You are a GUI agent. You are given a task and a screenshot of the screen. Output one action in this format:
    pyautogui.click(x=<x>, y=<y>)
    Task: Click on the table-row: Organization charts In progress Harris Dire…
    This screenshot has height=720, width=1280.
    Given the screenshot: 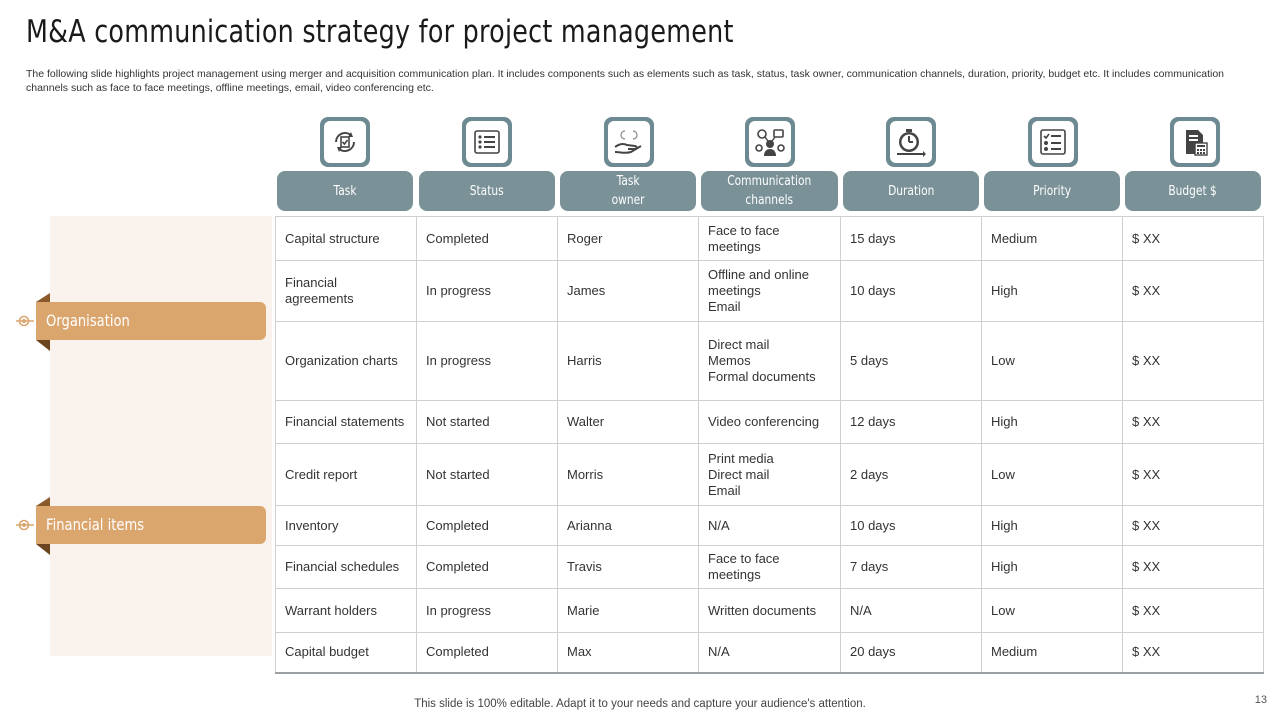 What is the action you would take?
    pyautogui.click(x=769, y=361)
    